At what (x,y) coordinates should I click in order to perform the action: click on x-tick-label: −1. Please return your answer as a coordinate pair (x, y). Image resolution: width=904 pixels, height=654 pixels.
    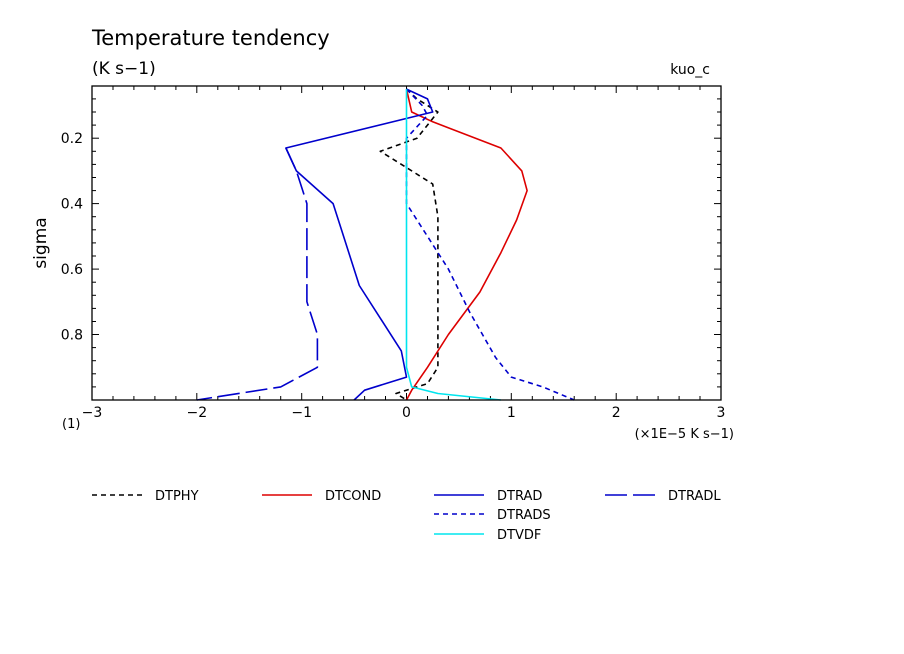
    Looking at the image, I should click on (301, 413).